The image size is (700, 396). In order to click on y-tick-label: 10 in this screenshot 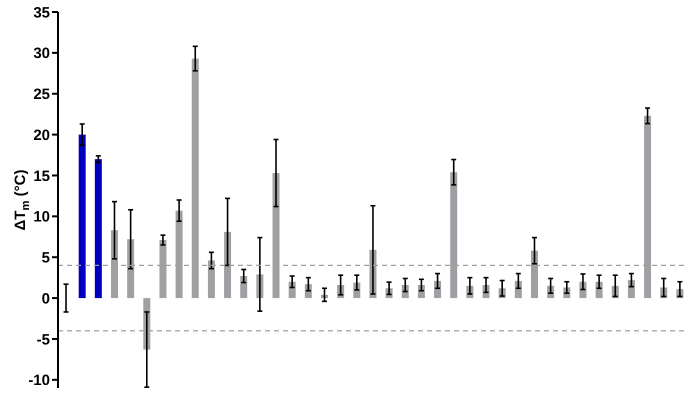, I will do `click(41, 217)`.